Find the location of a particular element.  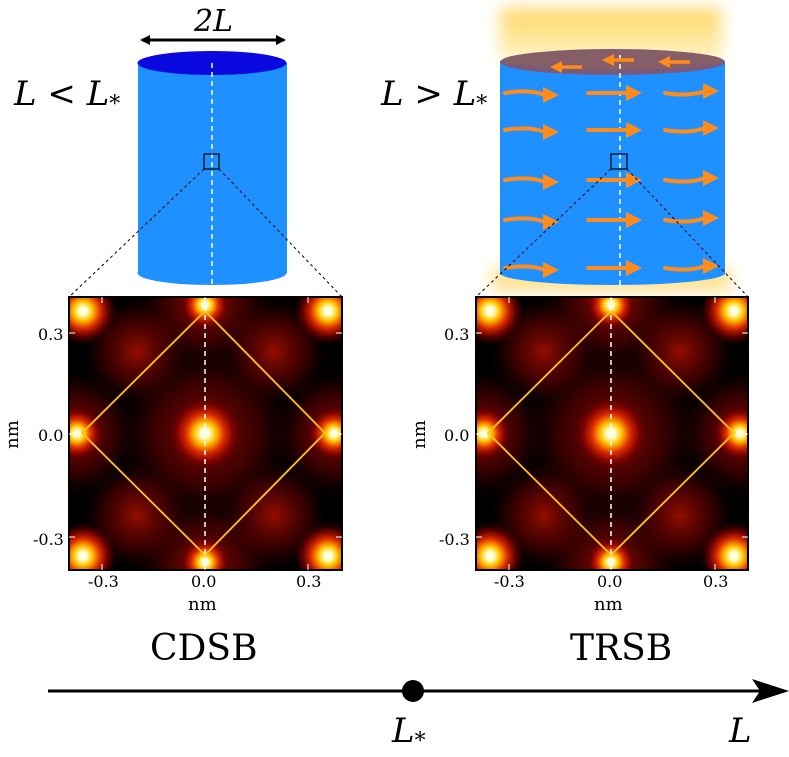

current-arrows is located at coordinates (611, 166).